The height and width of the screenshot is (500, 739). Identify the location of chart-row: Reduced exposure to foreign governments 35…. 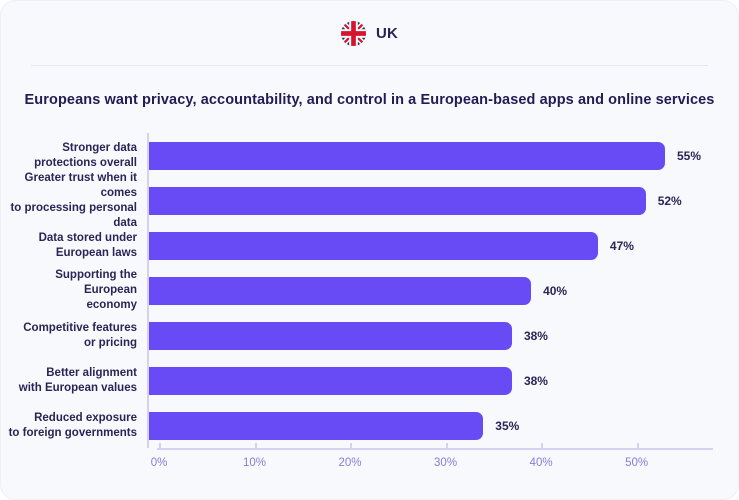
(369, 425).